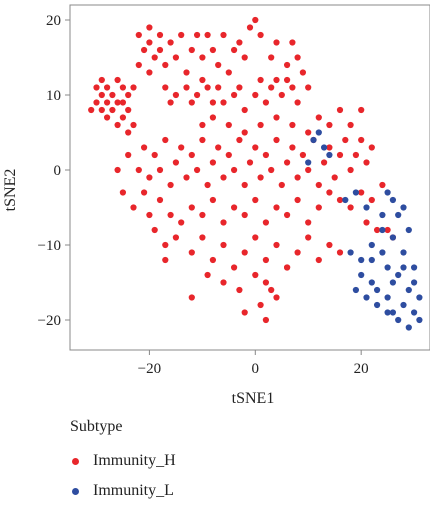 Image resolution: width=430 pixels, height=506 pixels. What do you see at coordinates (253, 398) in the screenshot?
I see `x-axis-title: tSNE1` at bounding box center [253, 398].